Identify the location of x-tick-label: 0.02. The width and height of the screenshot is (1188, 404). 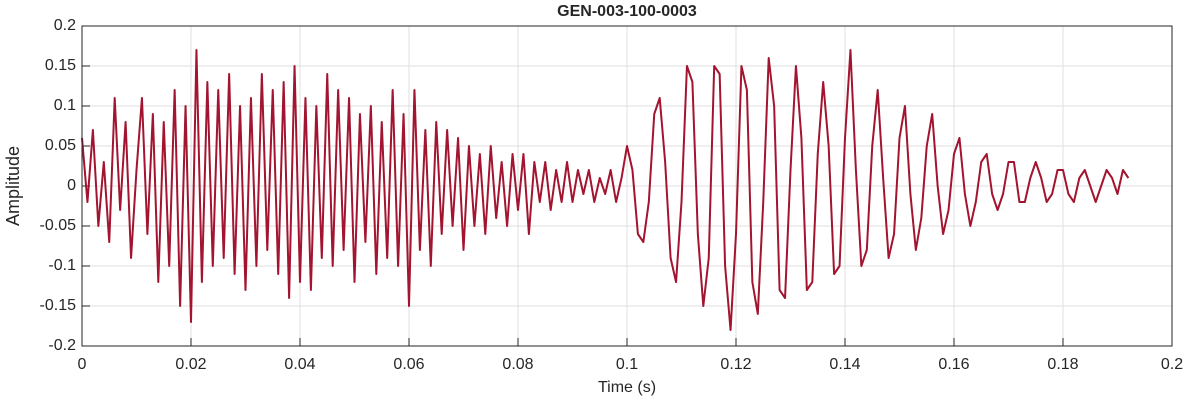
(190, 364).